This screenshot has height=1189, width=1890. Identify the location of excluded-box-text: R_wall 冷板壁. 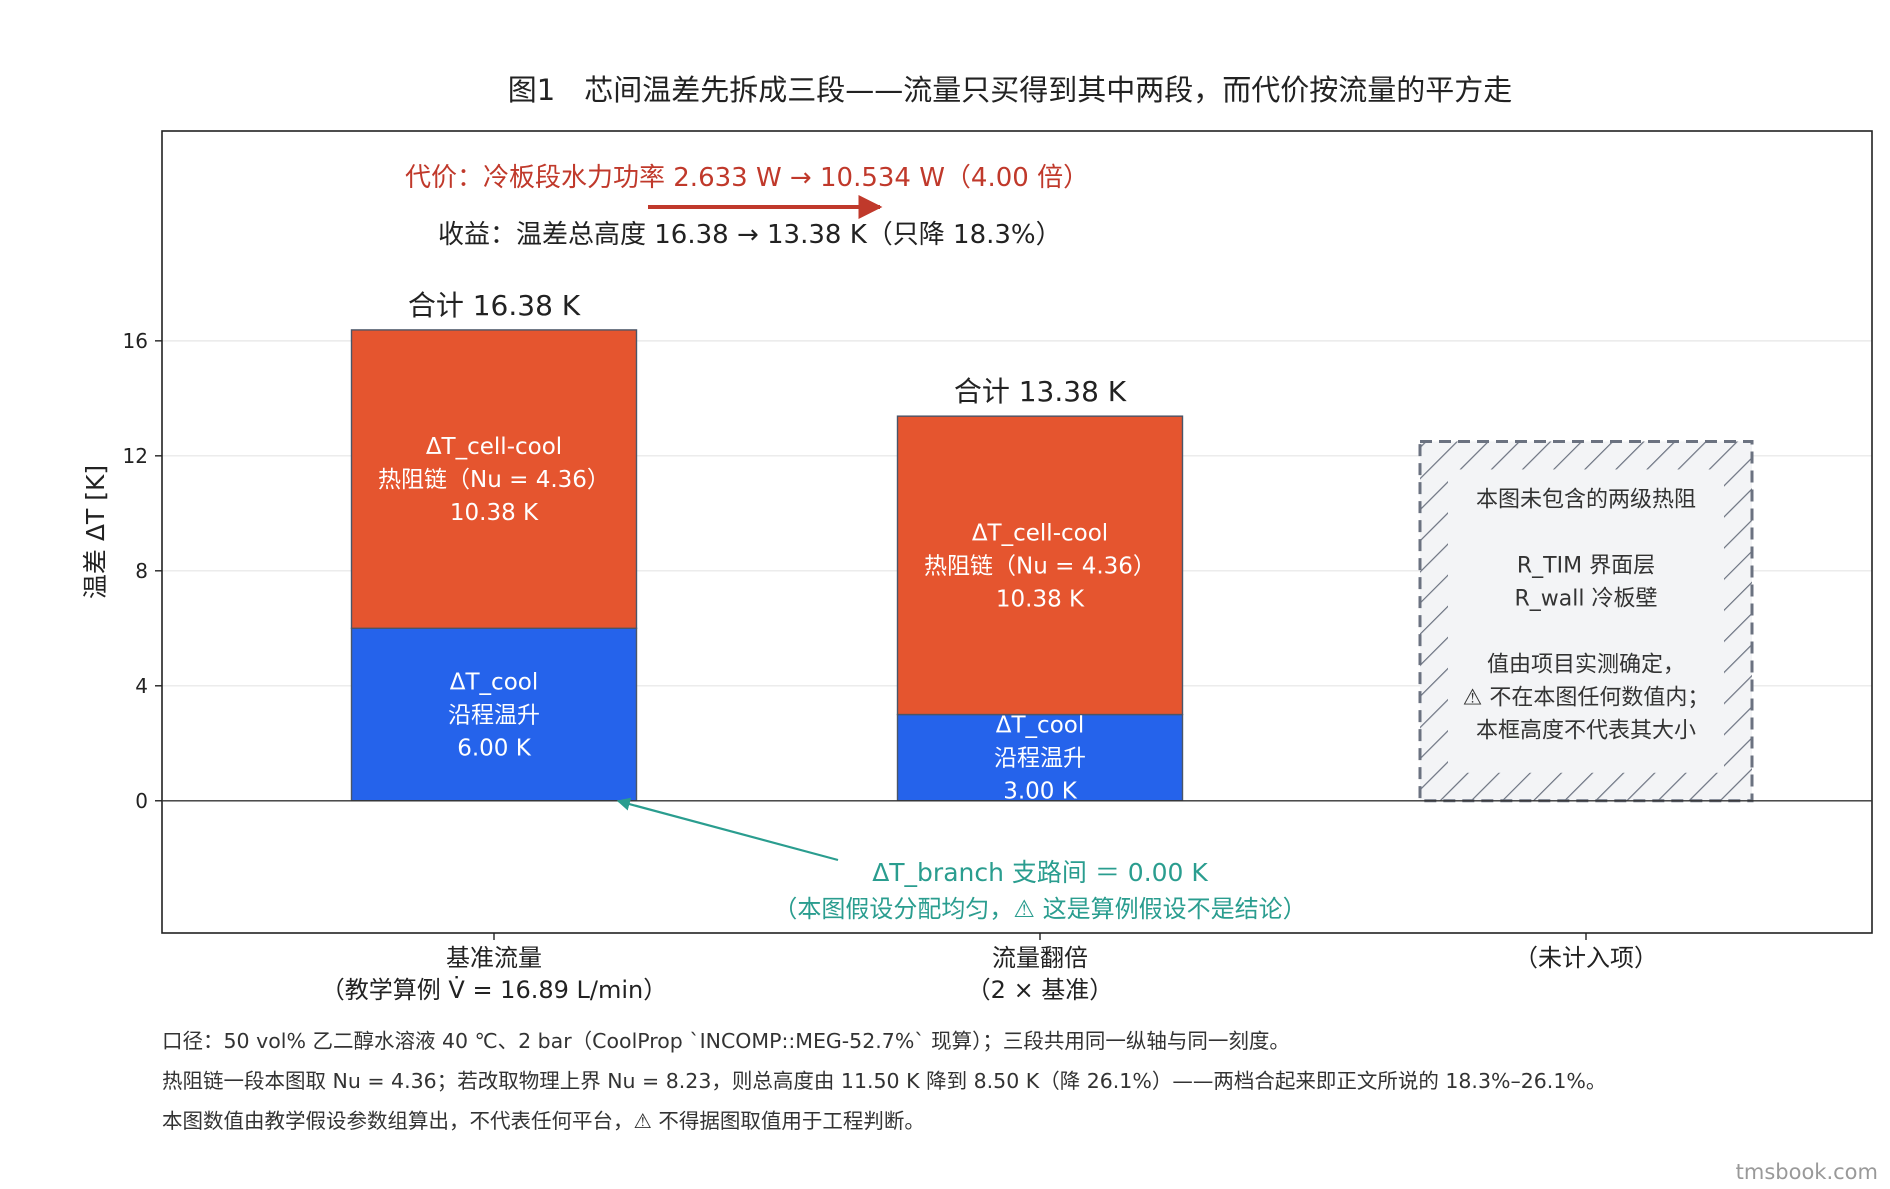
(1586, 598).